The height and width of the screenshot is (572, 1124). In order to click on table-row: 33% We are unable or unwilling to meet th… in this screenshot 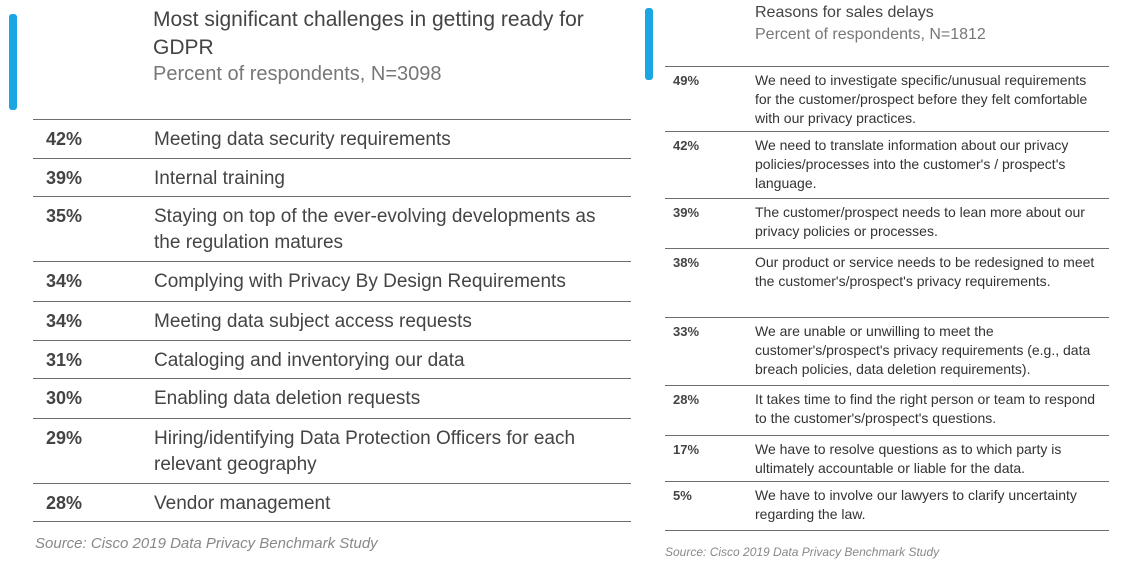, I will do `click(887, 351)`.